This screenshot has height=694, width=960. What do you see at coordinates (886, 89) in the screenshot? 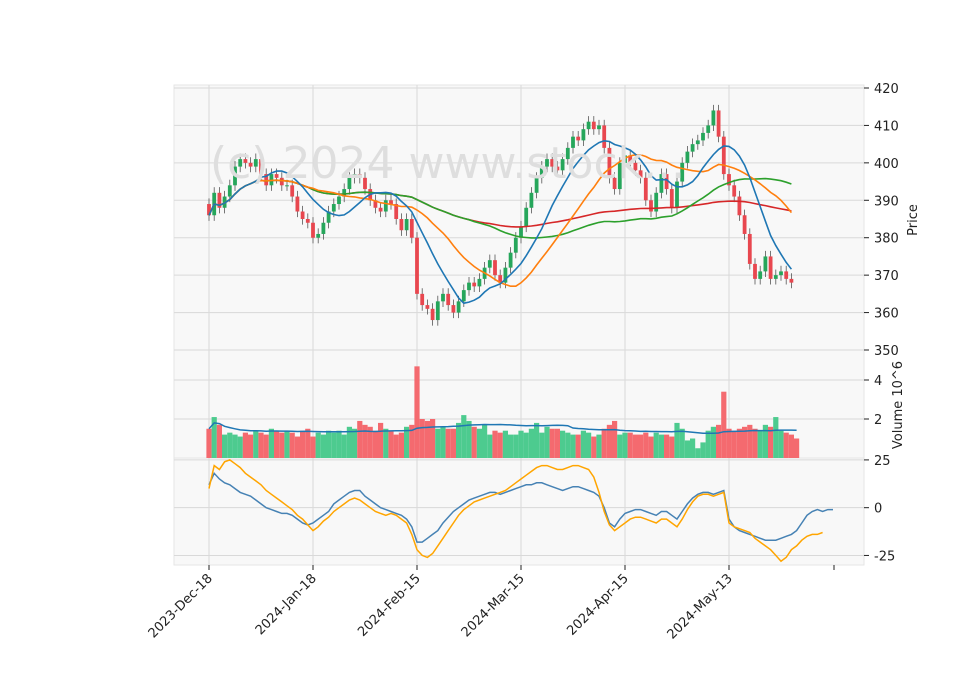
I see `price-tick-label: 420` at bounding box center [886, 89].